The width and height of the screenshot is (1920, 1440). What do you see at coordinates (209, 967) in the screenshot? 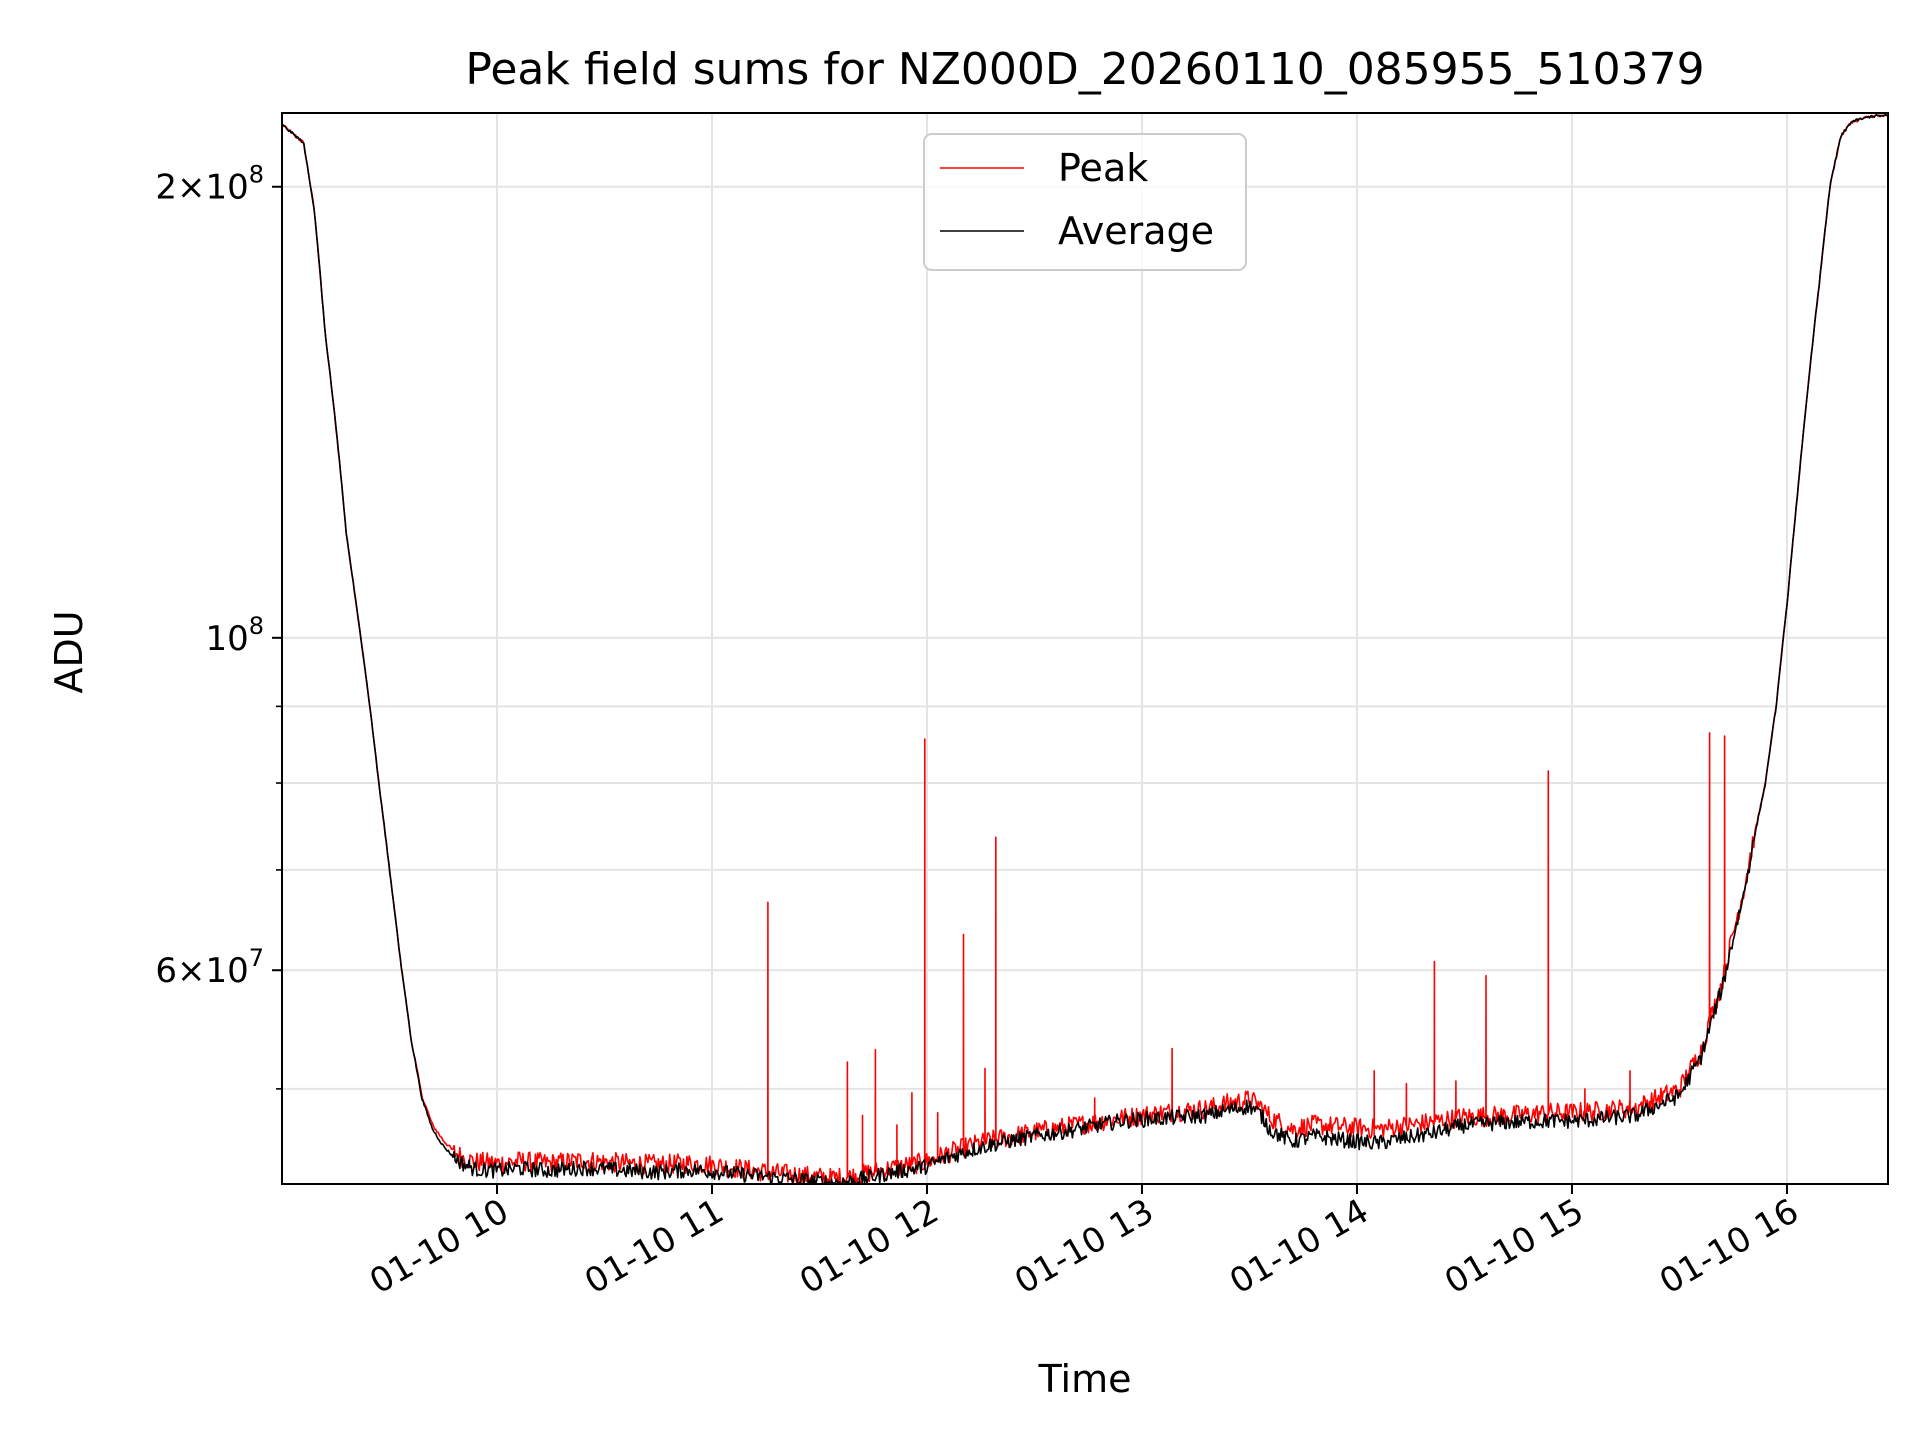
I see `y-tick-label: 6×107` at bounding box center [209, 967].